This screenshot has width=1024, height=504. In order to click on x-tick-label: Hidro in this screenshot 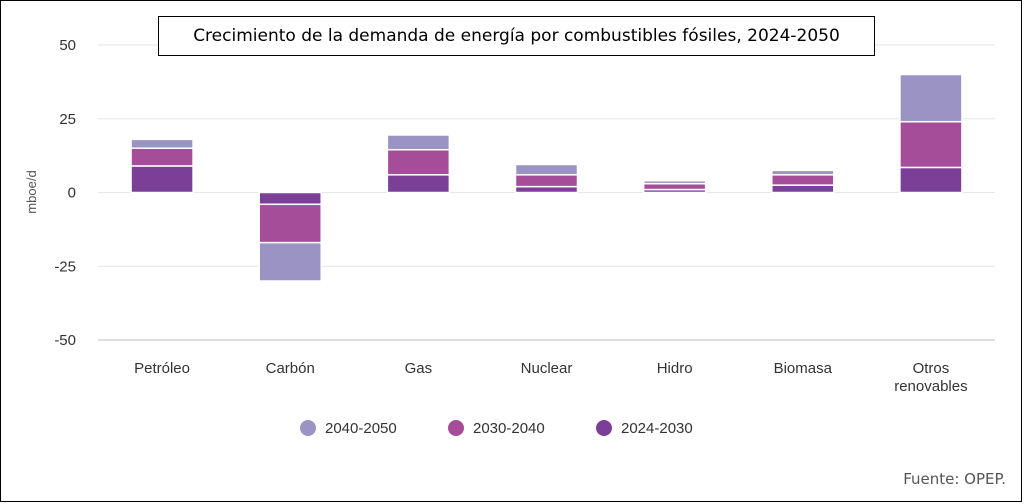, I will do `click(675, 368)`.